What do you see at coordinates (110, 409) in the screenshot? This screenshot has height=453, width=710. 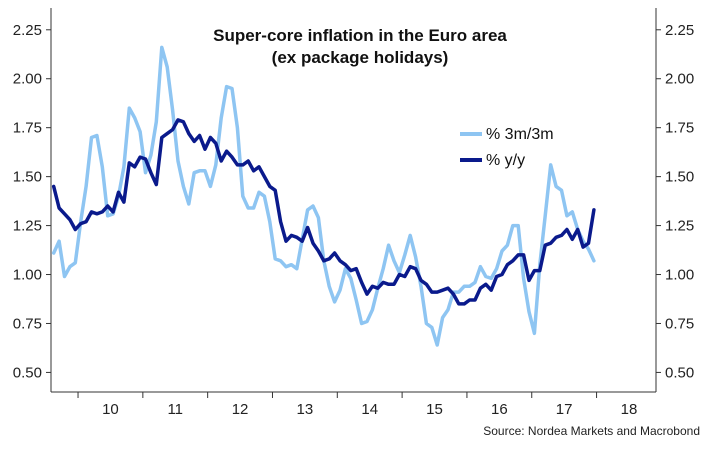 I see `x-tick-label: 10` at bounding box center [110, 409].